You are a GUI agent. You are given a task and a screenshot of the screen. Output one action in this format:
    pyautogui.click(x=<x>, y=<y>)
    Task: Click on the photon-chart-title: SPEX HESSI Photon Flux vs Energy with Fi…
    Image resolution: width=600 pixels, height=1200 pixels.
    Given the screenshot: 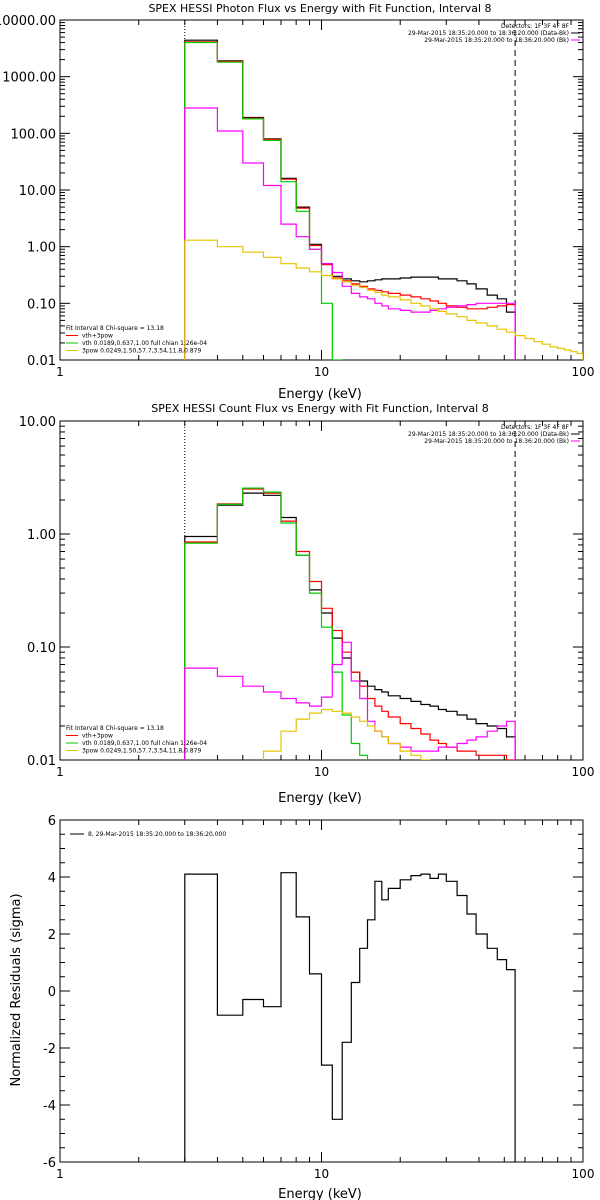 What is the action you would take?
    pyautogui.click(x=319, y=8)
    